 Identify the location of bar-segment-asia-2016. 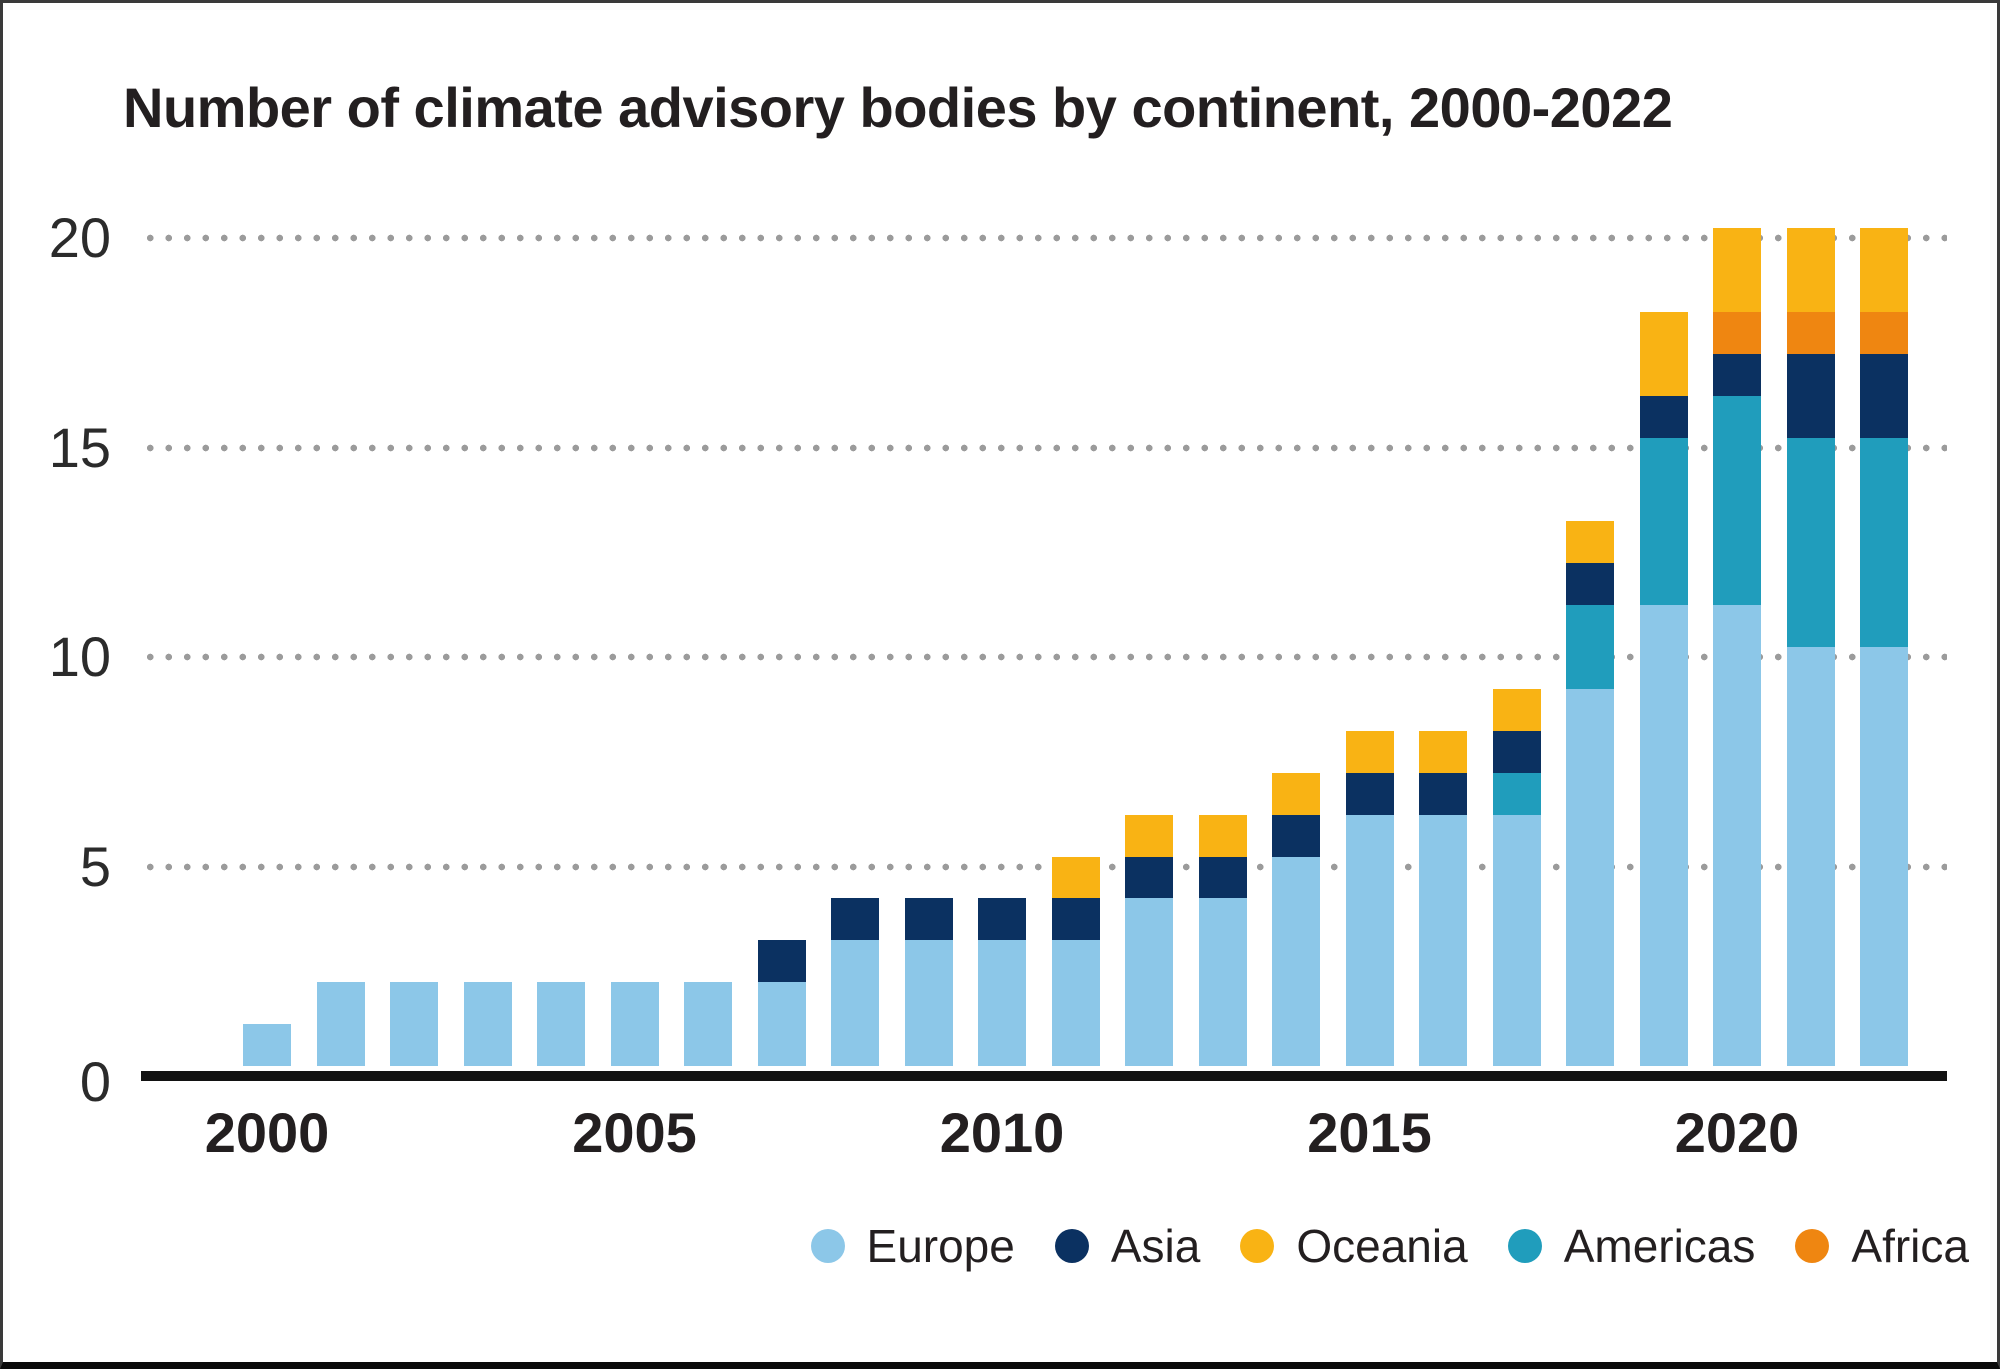
(1443, 793).